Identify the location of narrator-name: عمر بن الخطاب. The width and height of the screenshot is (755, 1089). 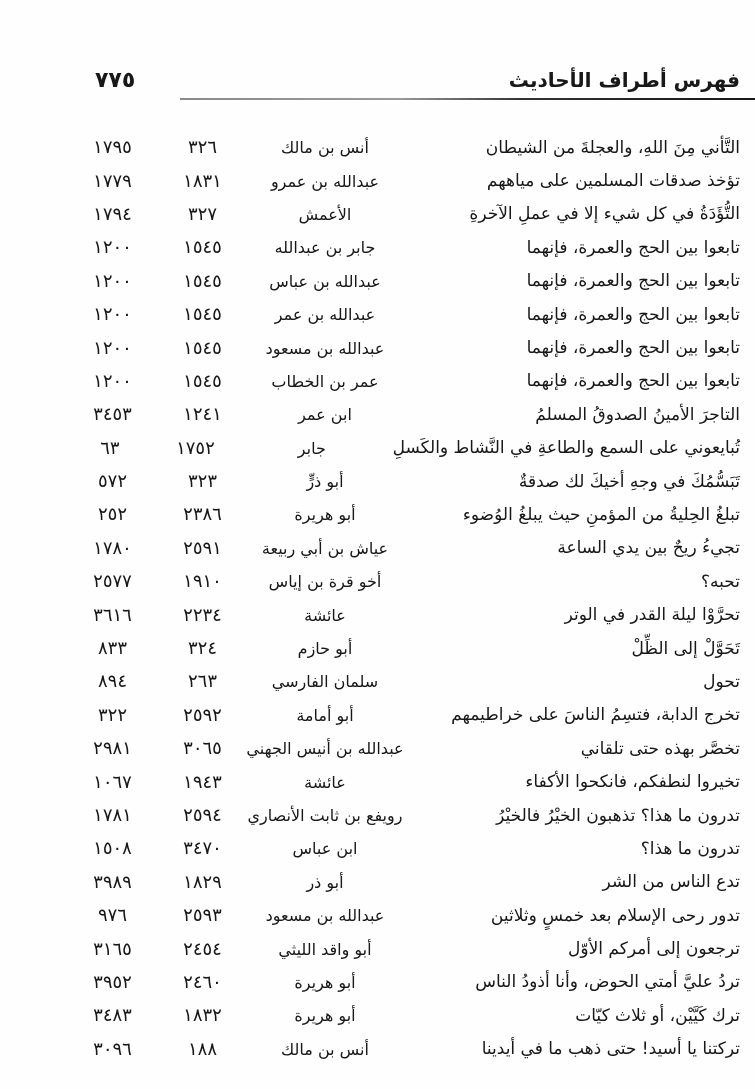
(325, 381).